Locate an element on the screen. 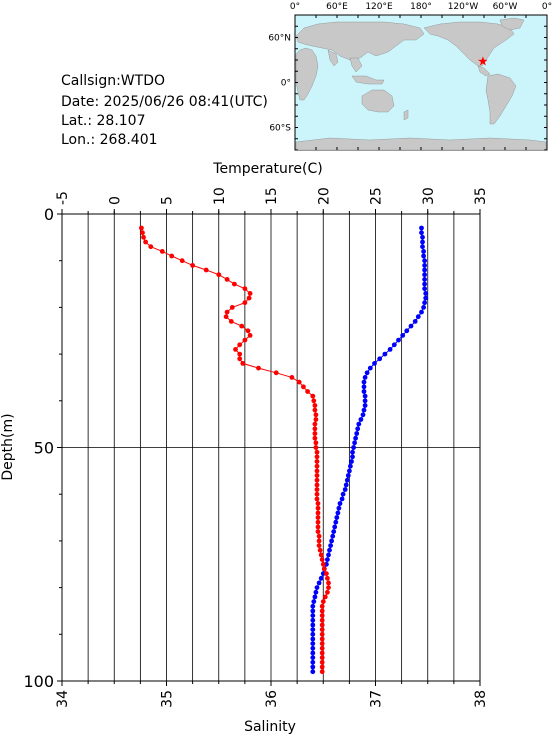 This screenshot has height=736, width=553. temperature-tick-label: 10 is located at coordinates (220, 196).